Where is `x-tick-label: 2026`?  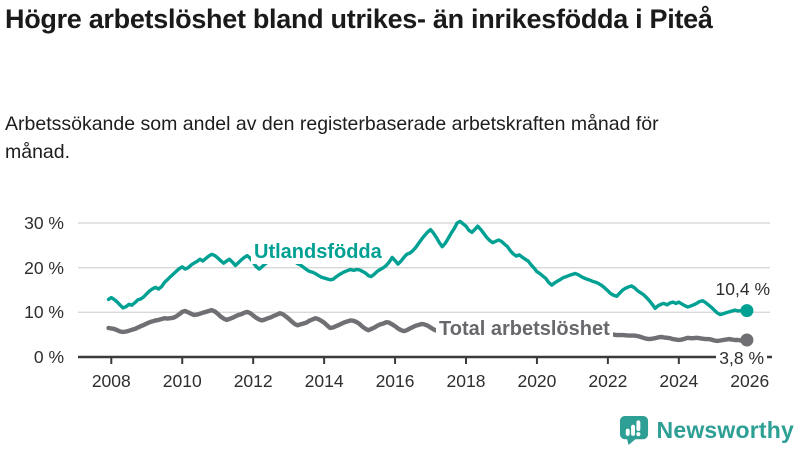 x-tick-label: 2026 is located at coordinates (750, 381).